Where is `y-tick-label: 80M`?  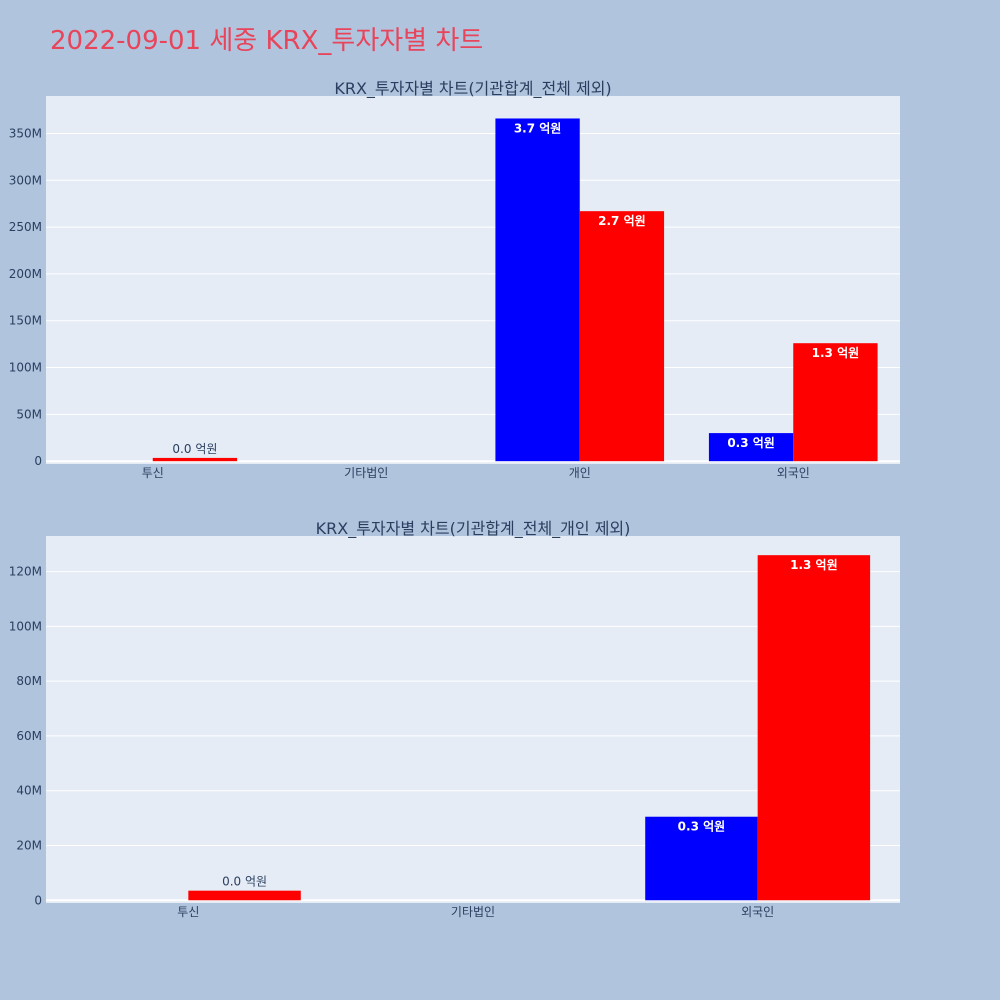
y-tick-label: 80M is located at coordinates (29, 681).